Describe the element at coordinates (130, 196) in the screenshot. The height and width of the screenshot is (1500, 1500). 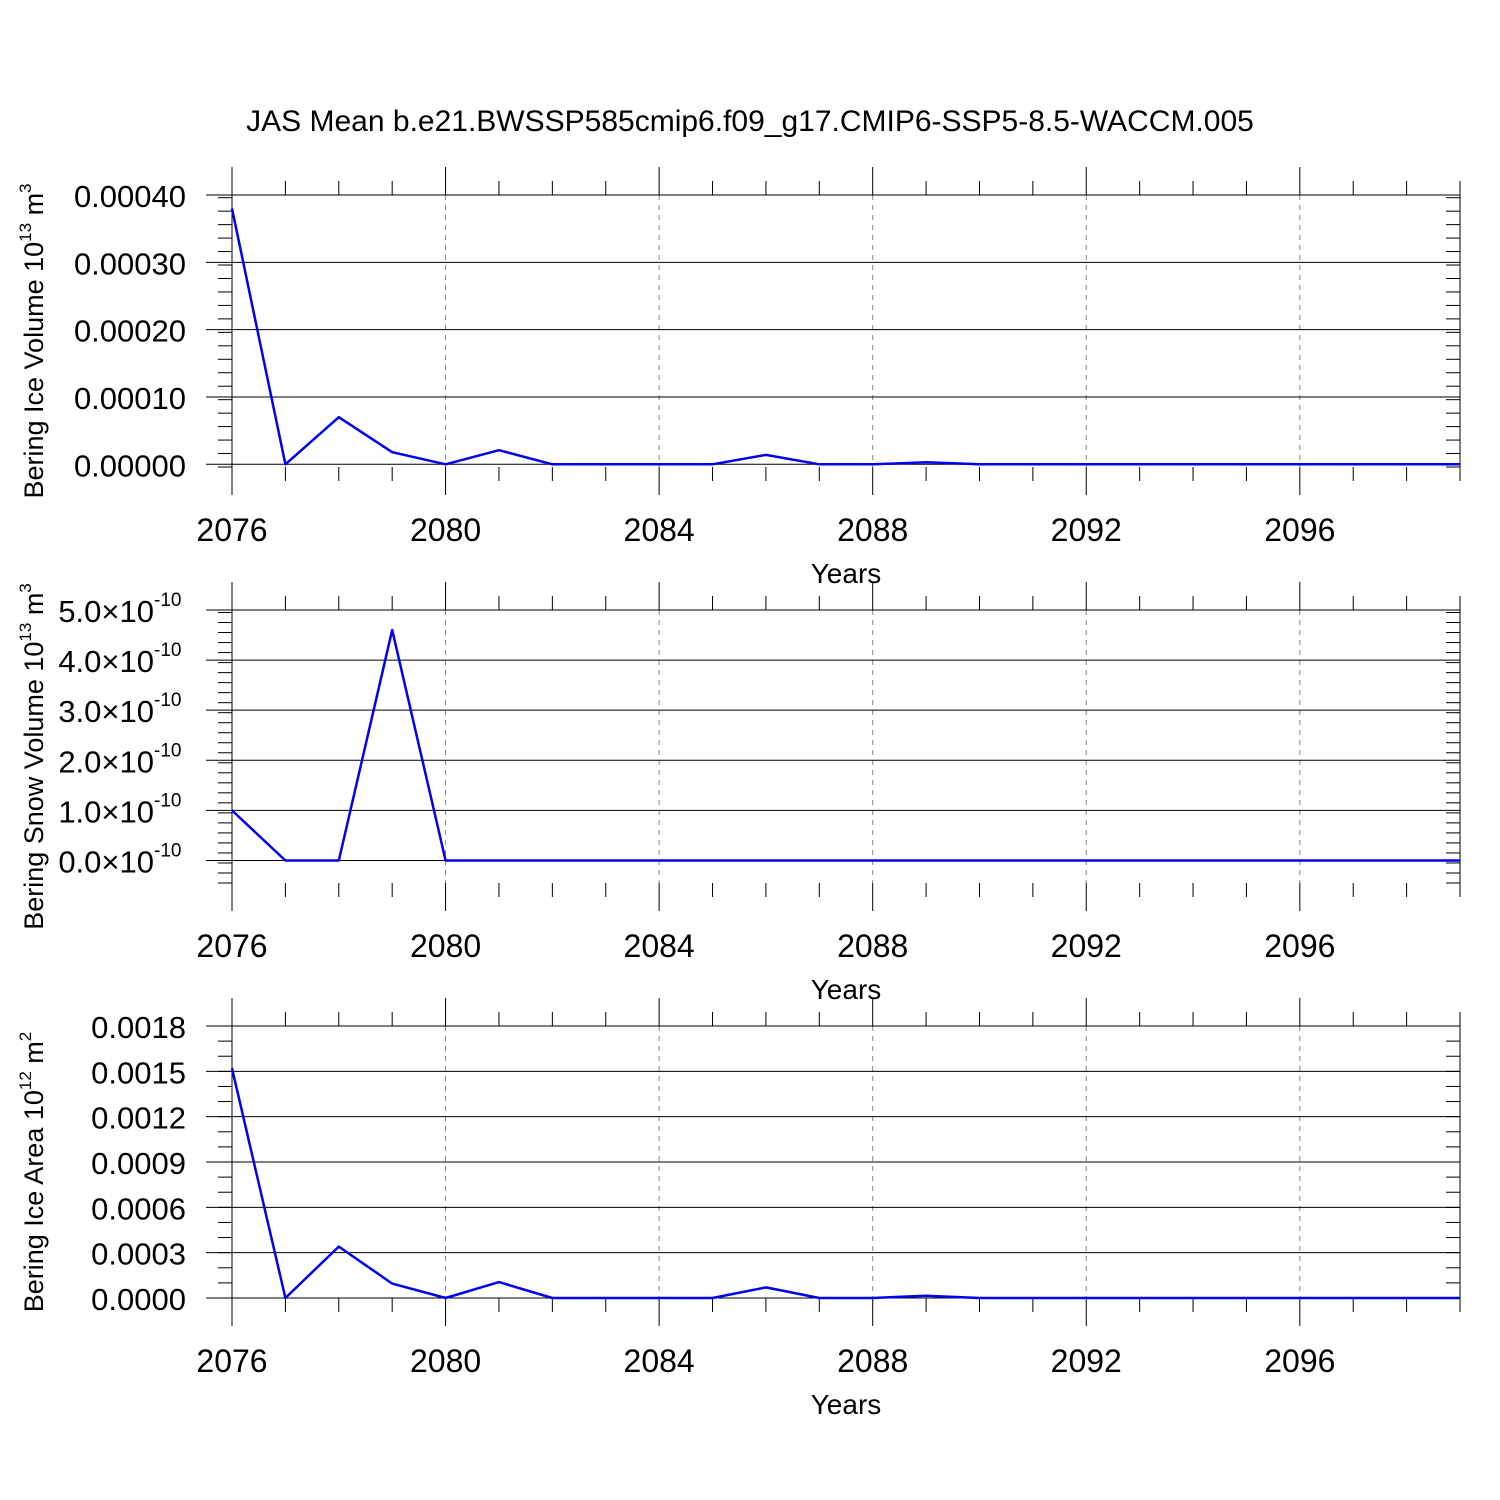
I see `y-tick-label: 0.00040` at that location.